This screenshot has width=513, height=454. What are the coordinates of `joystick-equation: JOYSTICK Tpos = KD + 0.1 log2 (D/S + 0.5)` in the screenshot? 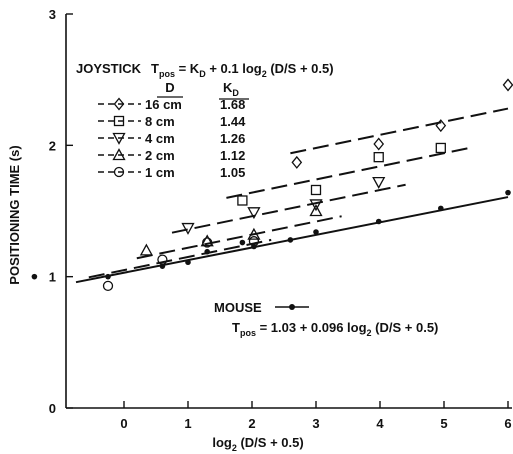 It's located at (205, 70).